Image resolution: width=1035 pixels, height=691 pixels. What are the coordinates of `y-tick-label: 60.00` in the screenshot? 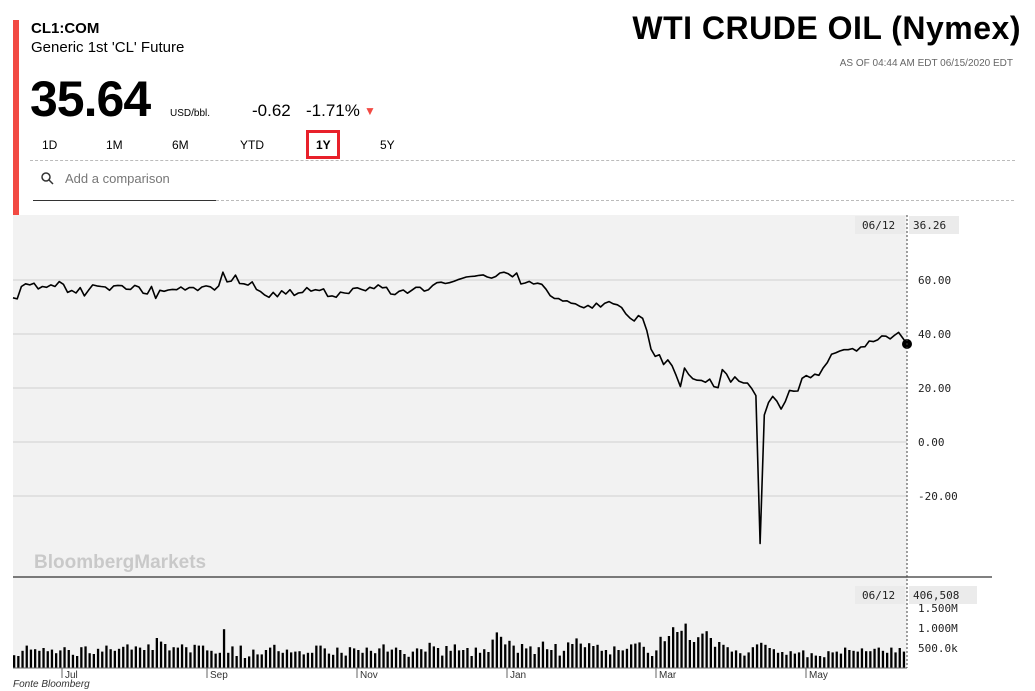 It's located at (934, 280).